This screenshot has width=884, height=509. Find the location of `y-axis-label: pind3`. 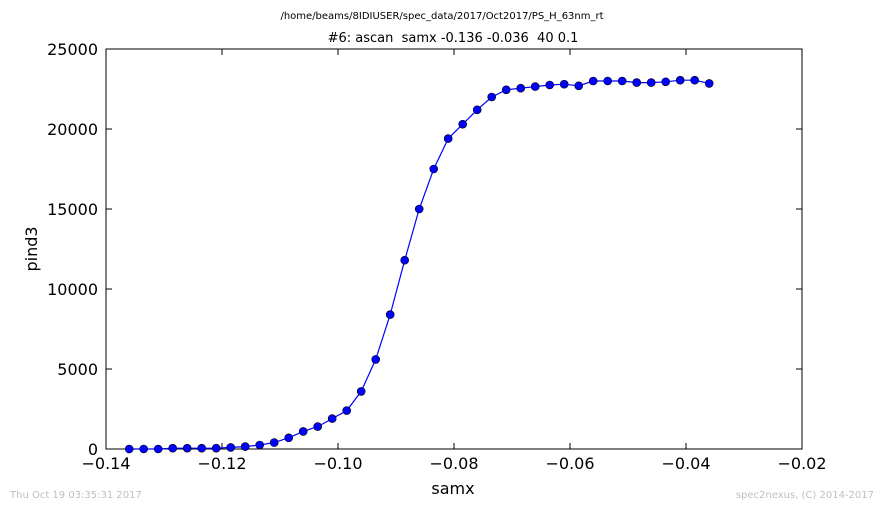

y-axis-label: pind3 is located at coordinates (31, 248).